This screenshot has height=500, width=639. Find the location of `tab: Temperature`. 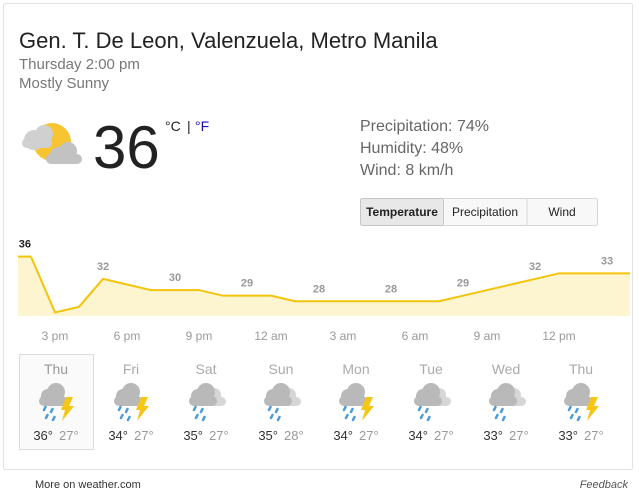

tab: Temperature is located at coordinates (402, 212).